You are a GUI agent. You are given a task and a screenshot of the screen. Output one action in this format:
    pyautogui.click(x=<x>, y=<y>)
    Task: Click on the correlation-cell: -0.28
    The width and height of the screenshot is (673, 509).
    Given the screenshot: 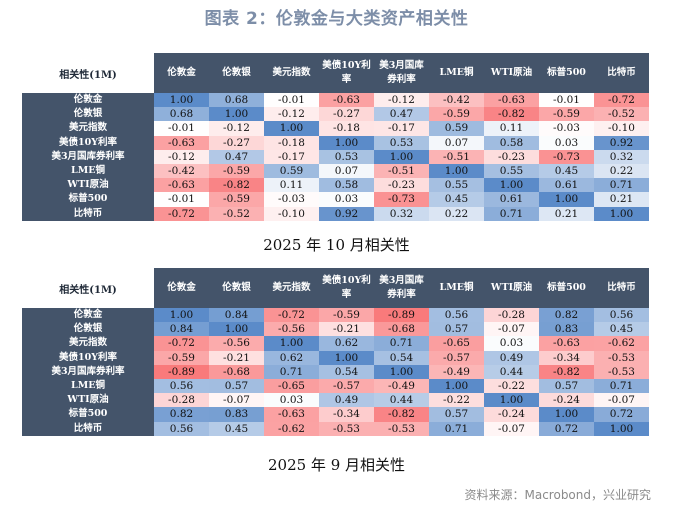 What is the action you would take?
    pyautogui.click(x=181, y=400)
    